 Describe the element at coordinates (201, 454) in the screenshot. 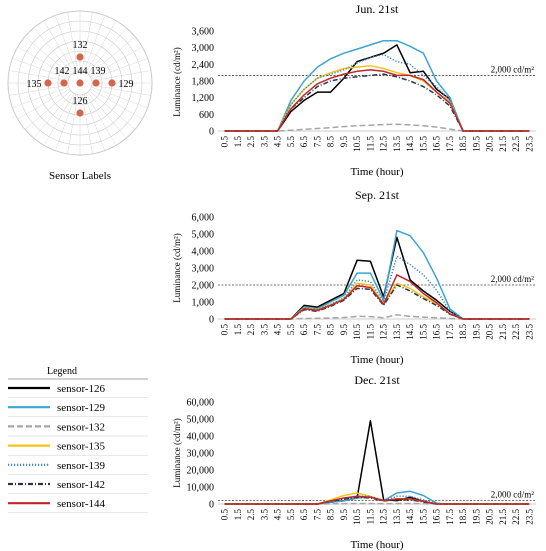

I see `y-tick-label: 30,000` at that location.